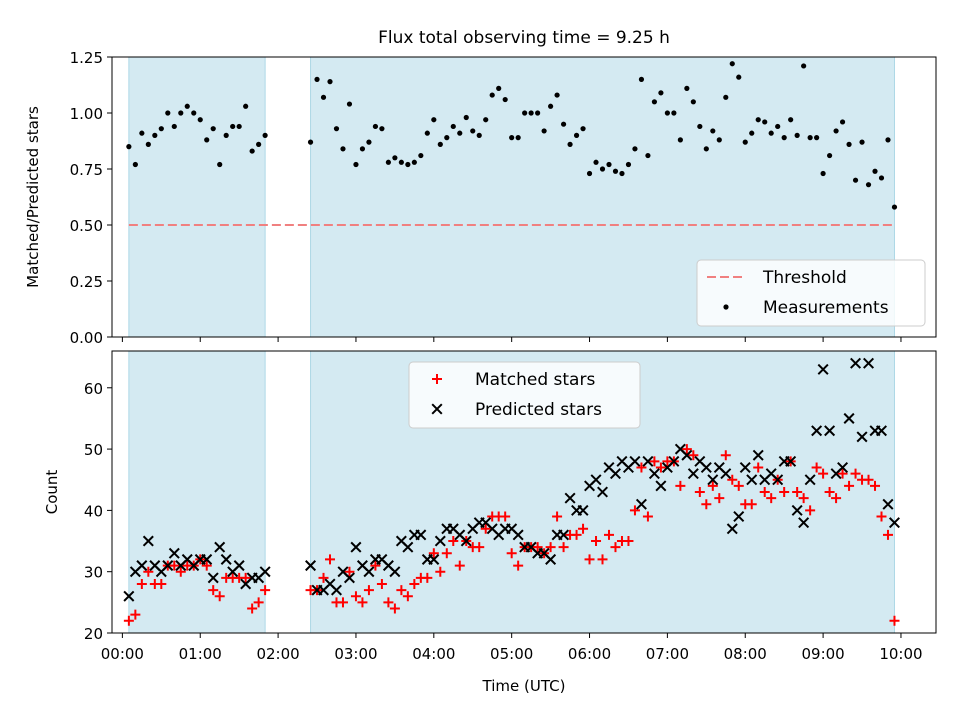 Image resolution: width=960 pixels, height=720 pixels. Describe the element at coordinates (524, 686) in the screenshot. I see `x-axis-label: Time (UTC)` at that location.